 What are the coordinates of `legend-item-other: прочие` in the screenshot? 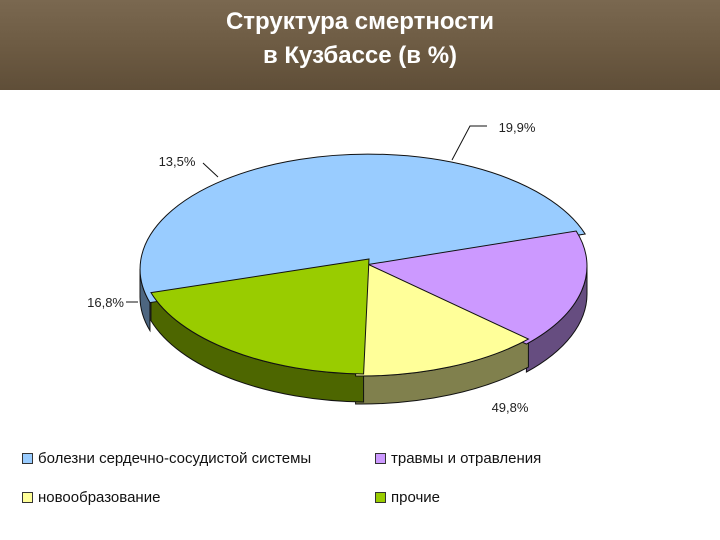 It's located at (407, 497).